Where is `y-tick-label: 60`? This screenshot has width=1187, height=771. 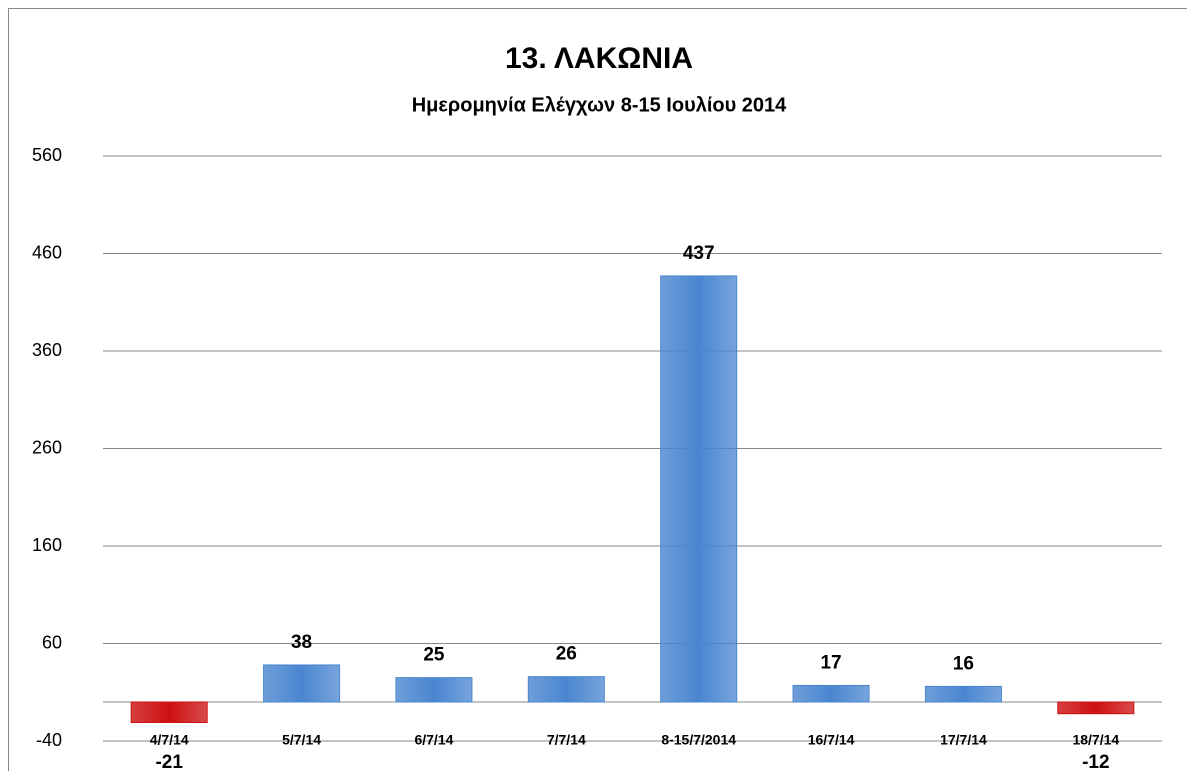 y-tick-label: 60 is located at coordinates (52, 642).